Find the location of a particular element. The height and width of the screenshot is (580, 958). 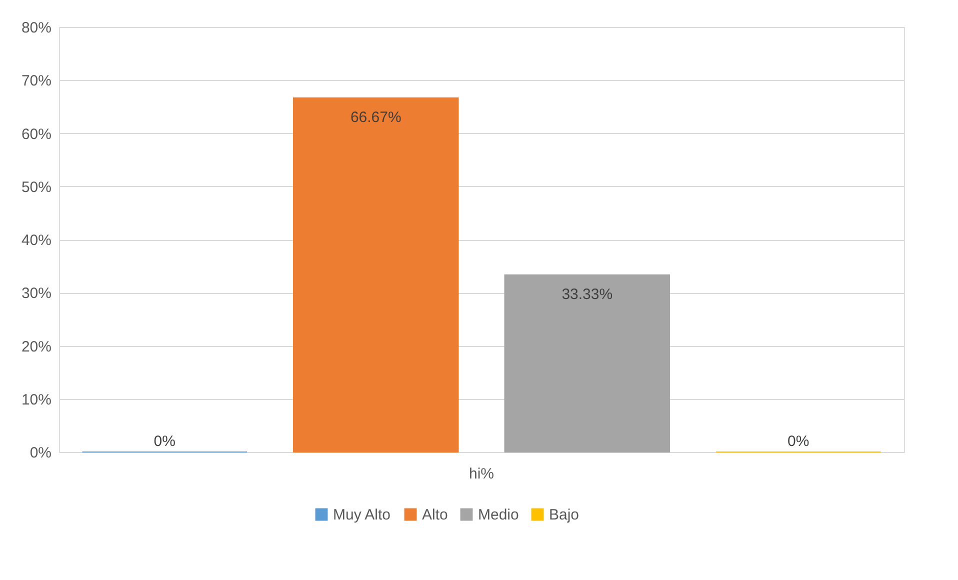

legend-label: Muy Alto is located at coordinates (362, 515).